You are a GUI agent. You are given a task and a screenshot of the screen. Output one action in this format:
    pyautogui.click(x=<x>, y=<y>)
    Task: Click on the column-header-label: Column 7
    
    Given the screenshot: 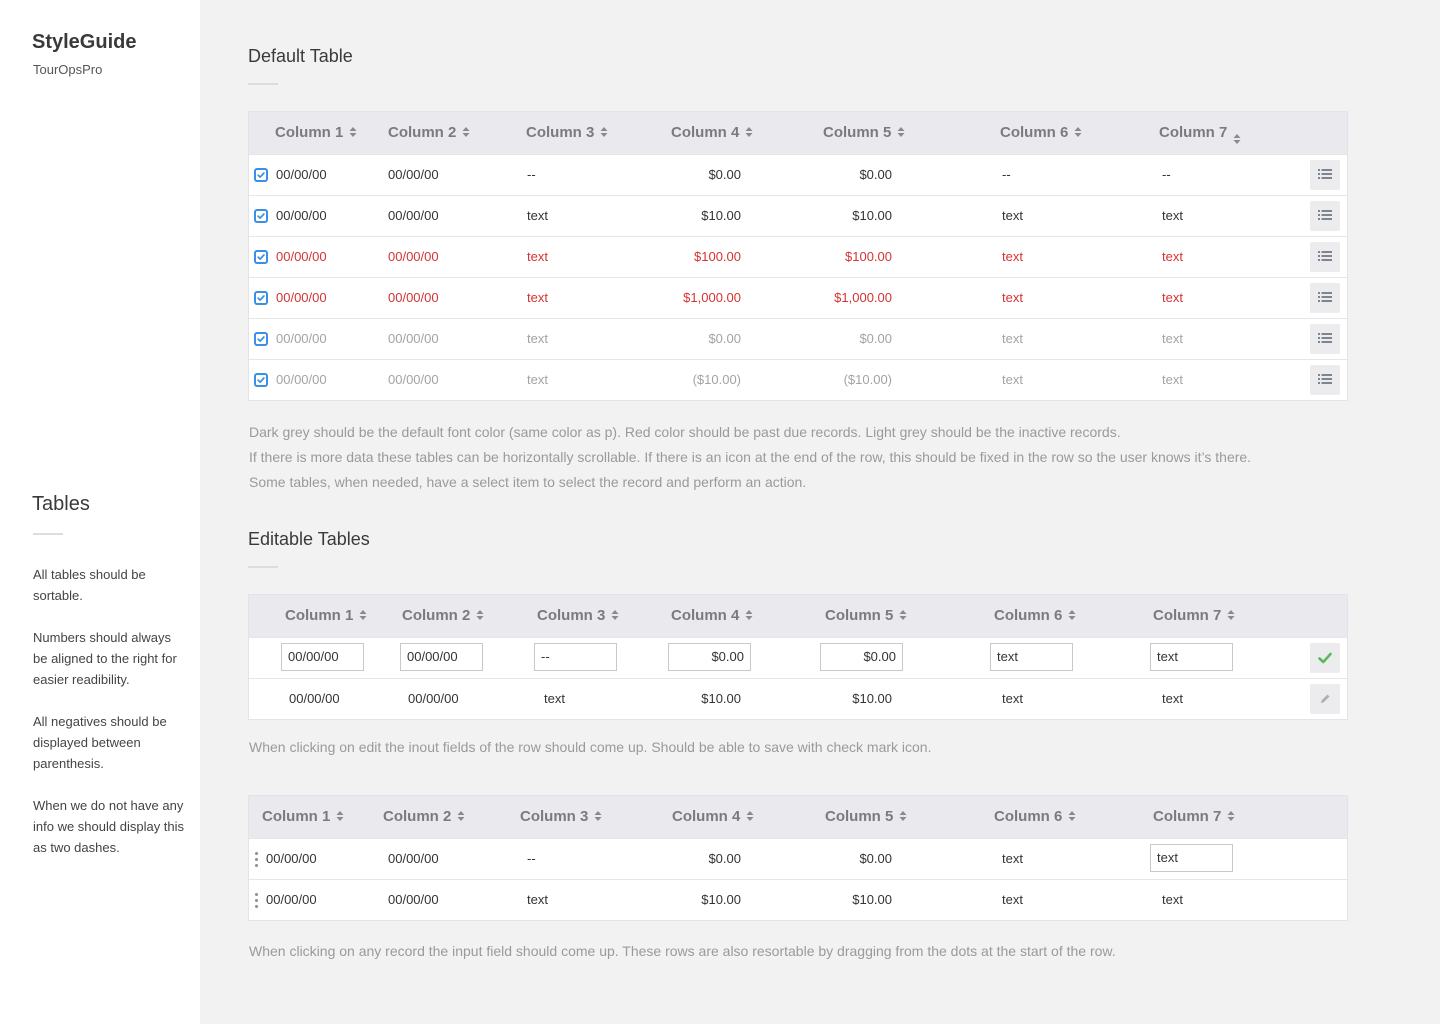 What is the action you would take?
    pyautogui.click(x=1193, y=132)
    